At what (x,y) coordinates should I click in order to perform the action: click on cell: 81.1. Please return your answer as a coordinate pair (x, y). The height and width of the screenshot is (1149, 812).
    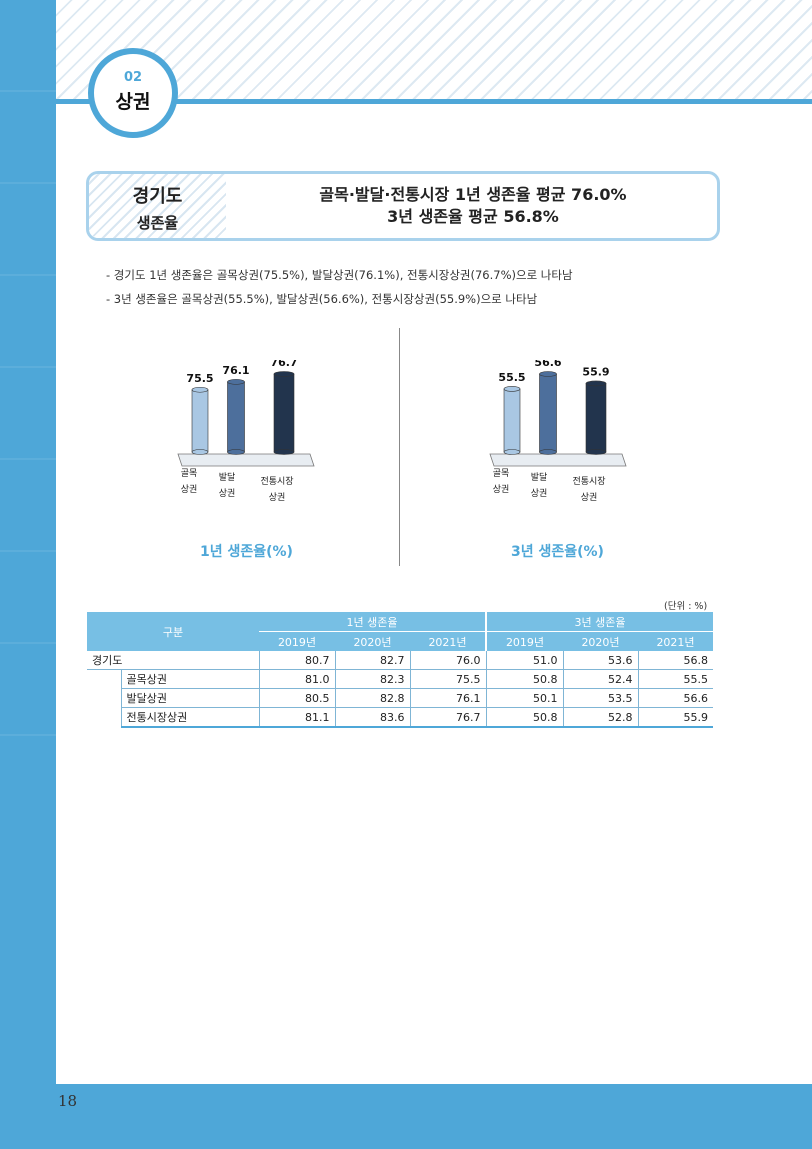
    Looking at the image, I should click on (296, 717).